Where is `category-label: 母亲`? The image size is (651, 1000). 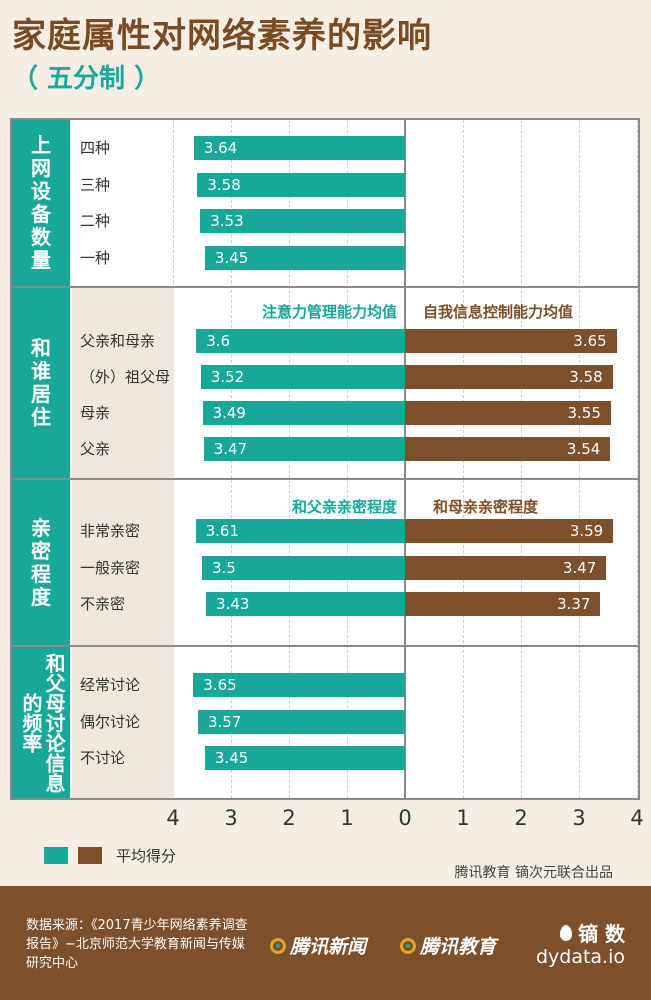 category-label: 母亲 is located at coordinates (95, 413).